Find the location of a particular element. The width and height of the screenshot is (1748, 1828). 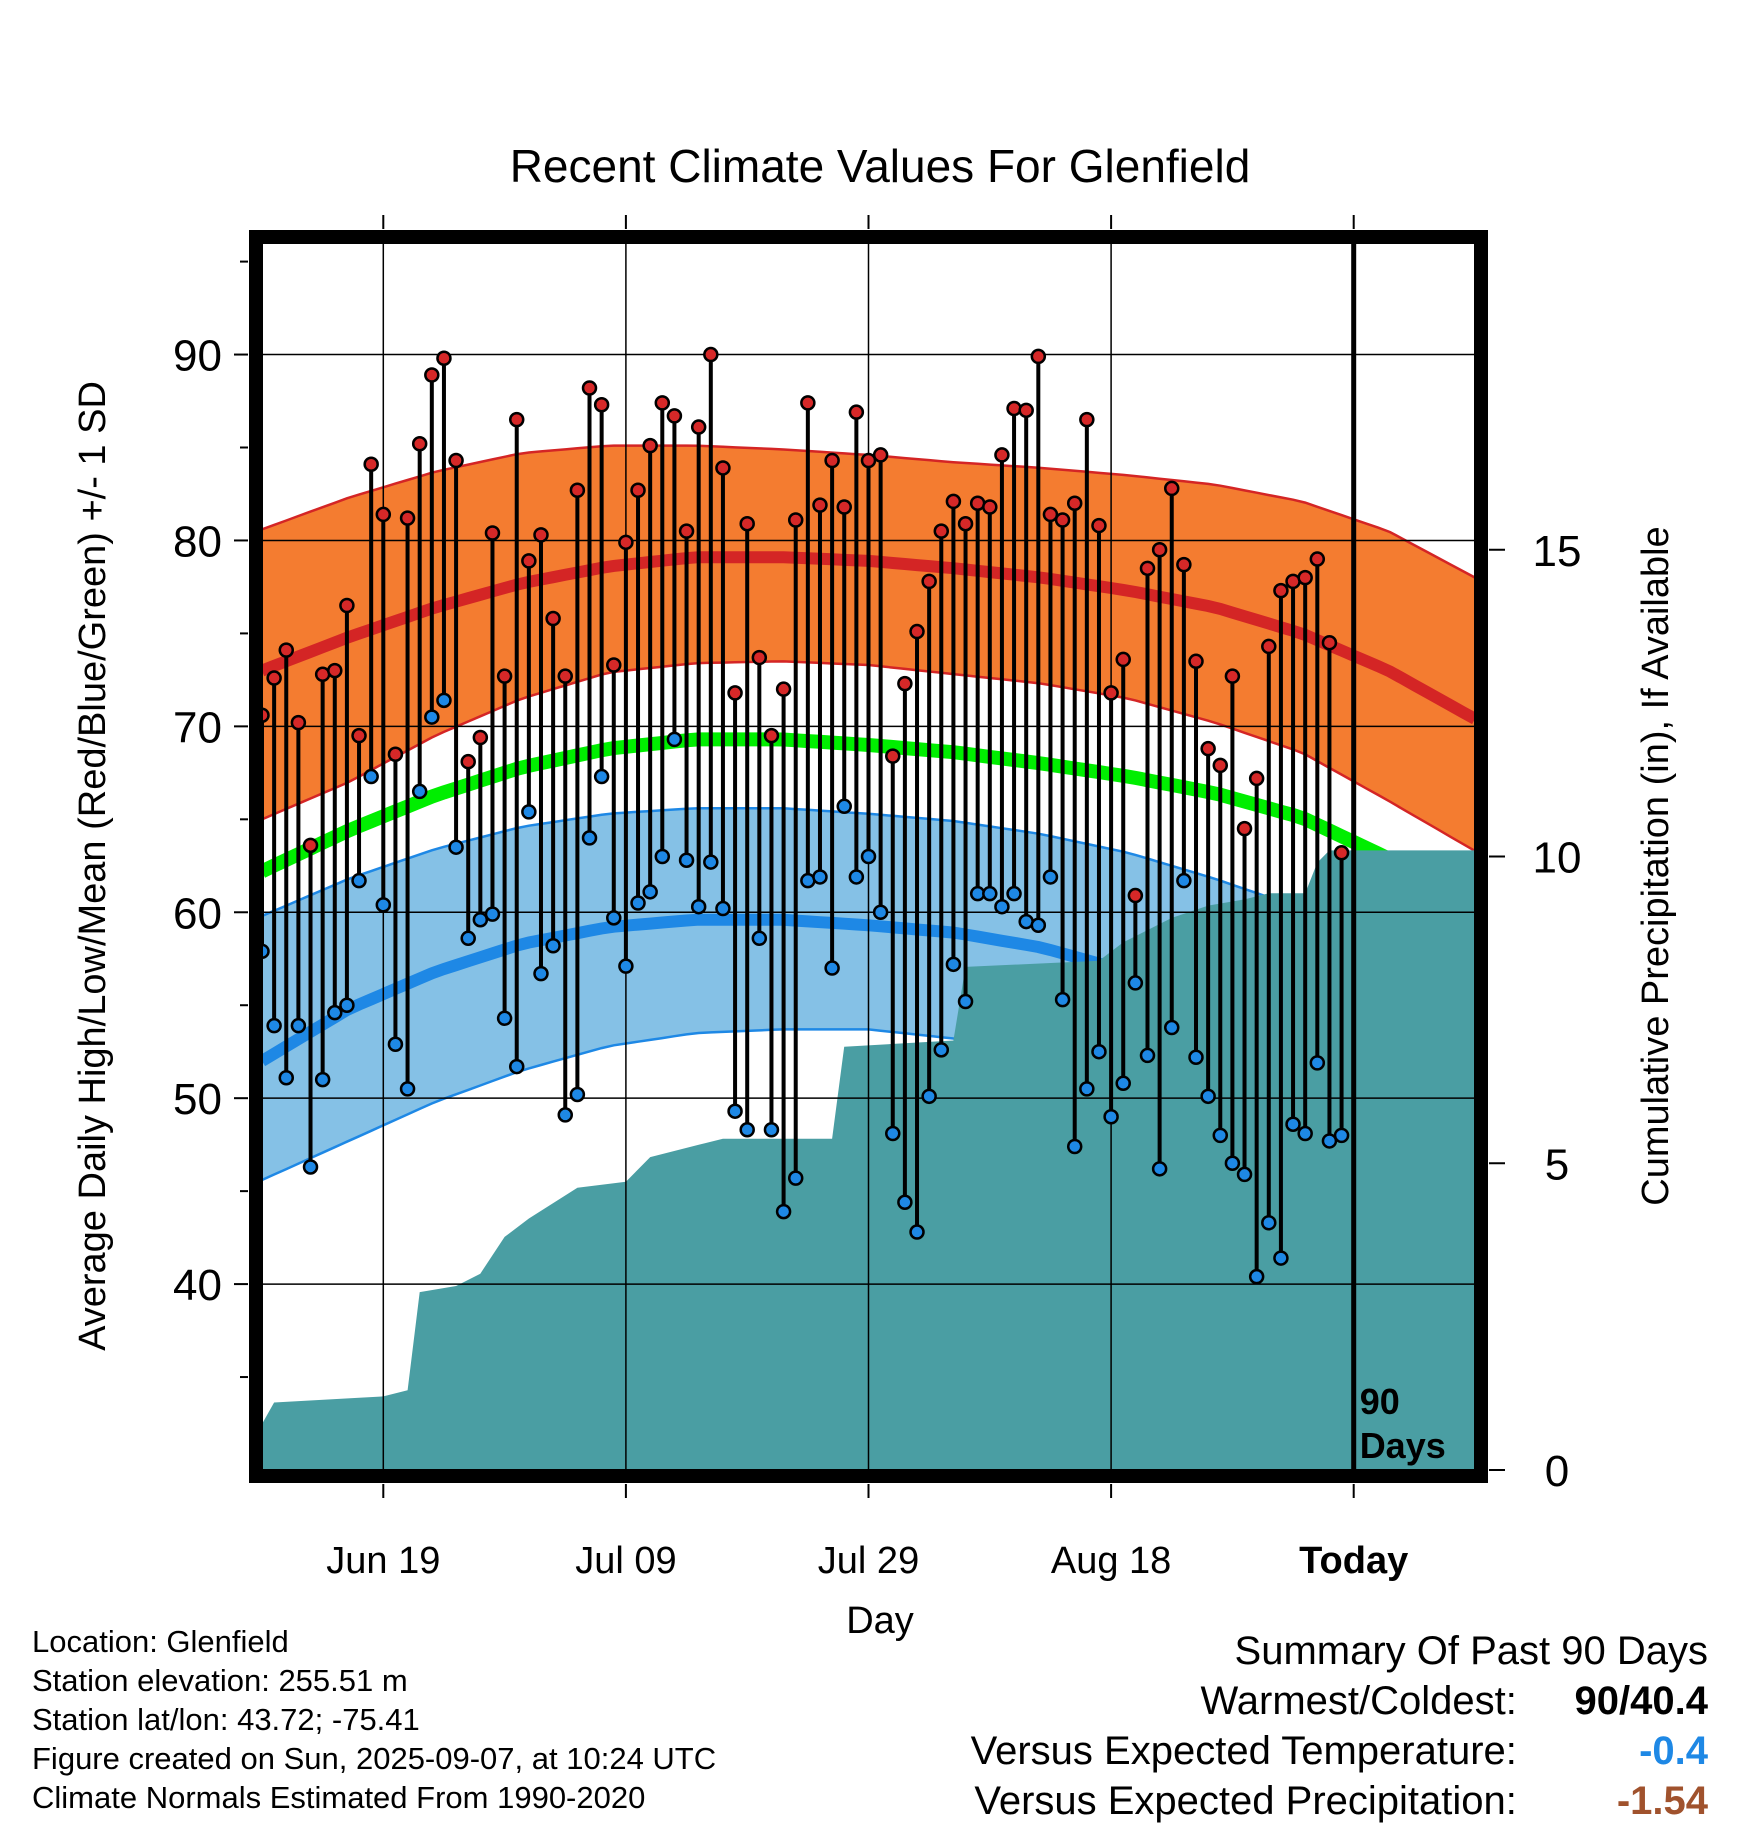

normals-text: Climate Normals Estimated From 1990-2020 is located at coordinates (339, 1797).